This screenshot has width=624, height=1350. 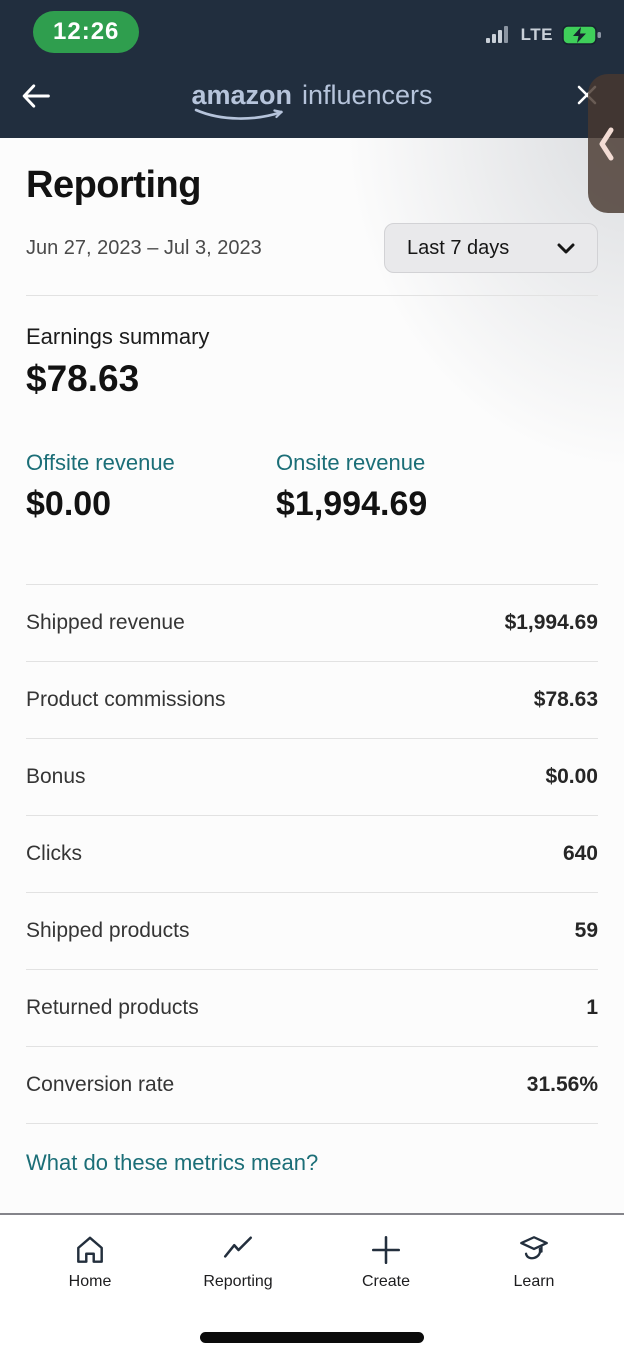 I want to click on metrics-help-link: What do these metrics mean?, so click(x=172, y=1162).